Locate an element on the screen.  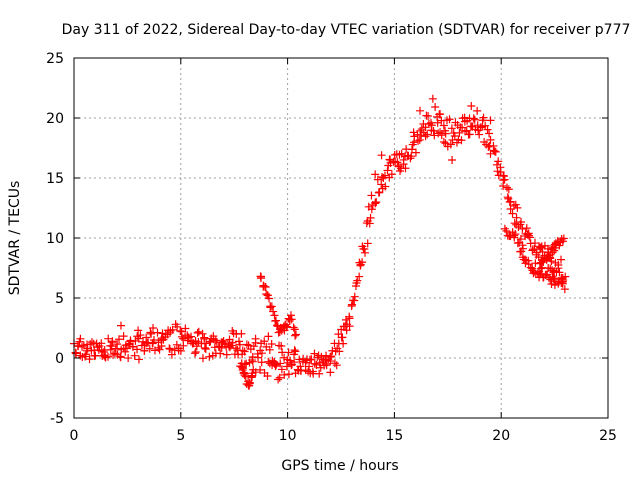
x-tick-label: 20 is located at coordinates (501, 436).